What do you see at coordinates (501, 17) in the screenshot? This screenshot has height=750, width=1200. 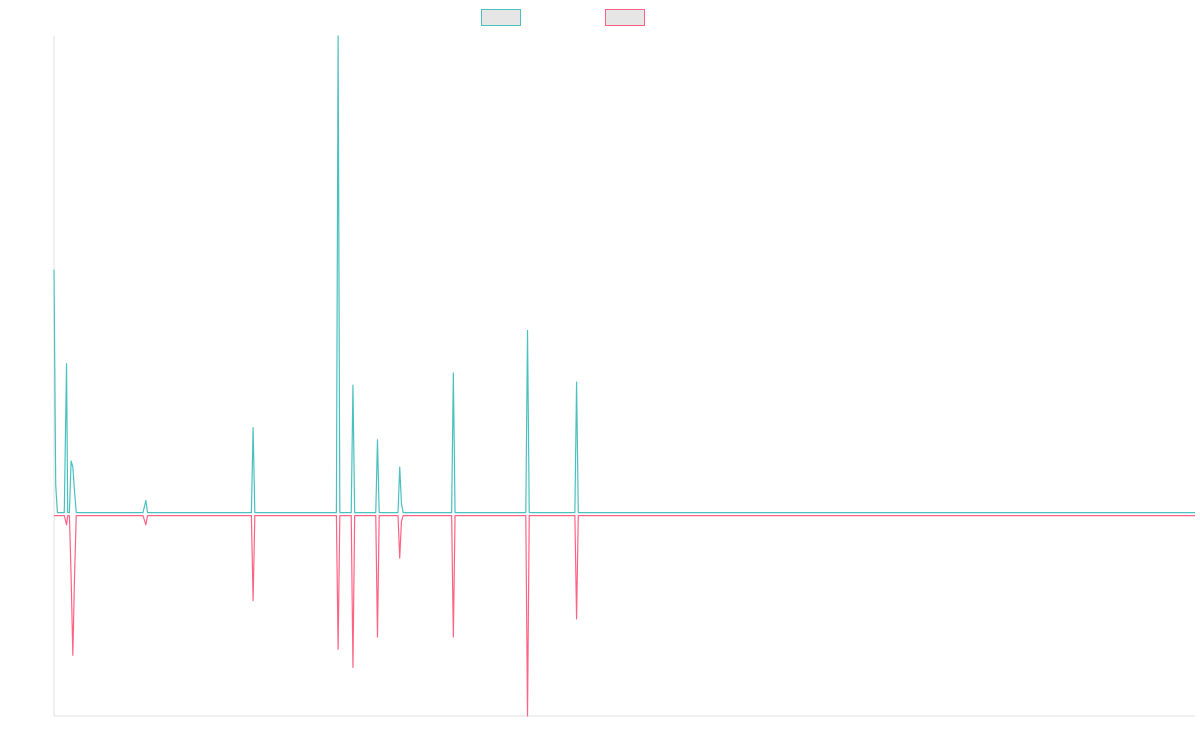 I see `legend-swatch-series-a` at bounding box center [501, 17].